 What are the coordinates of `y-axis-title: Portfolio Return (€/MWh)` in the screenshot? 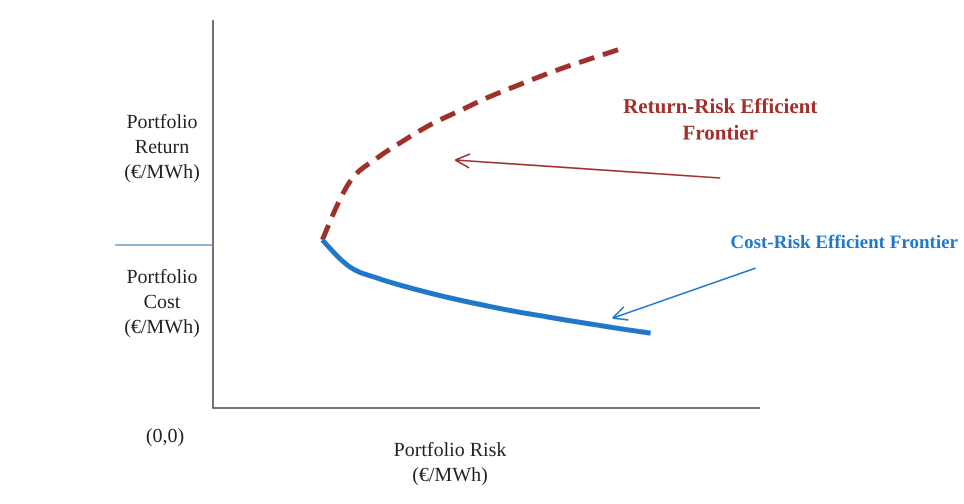 It's located at (162, 147).